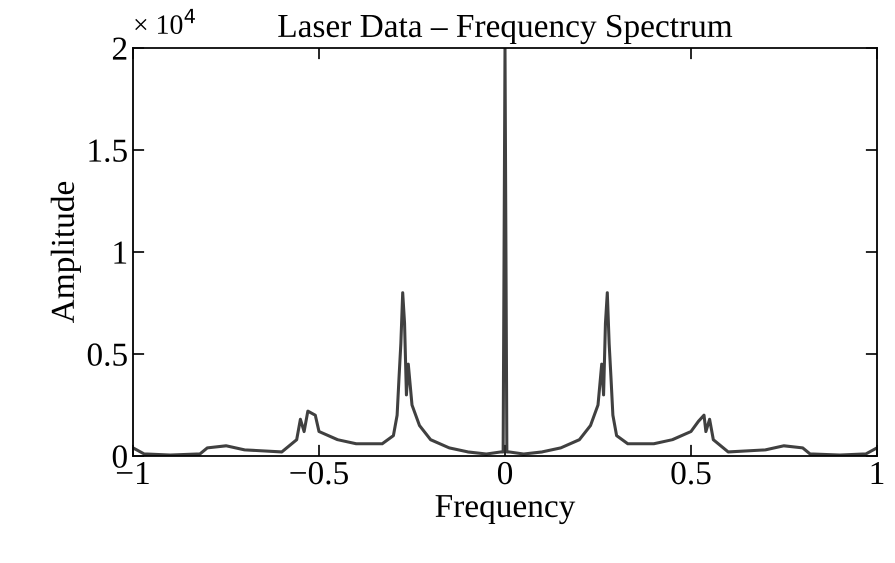 This screenshot has width=895, height=563. I want to click on y-tick-label: 1.5, so click(108, 151).